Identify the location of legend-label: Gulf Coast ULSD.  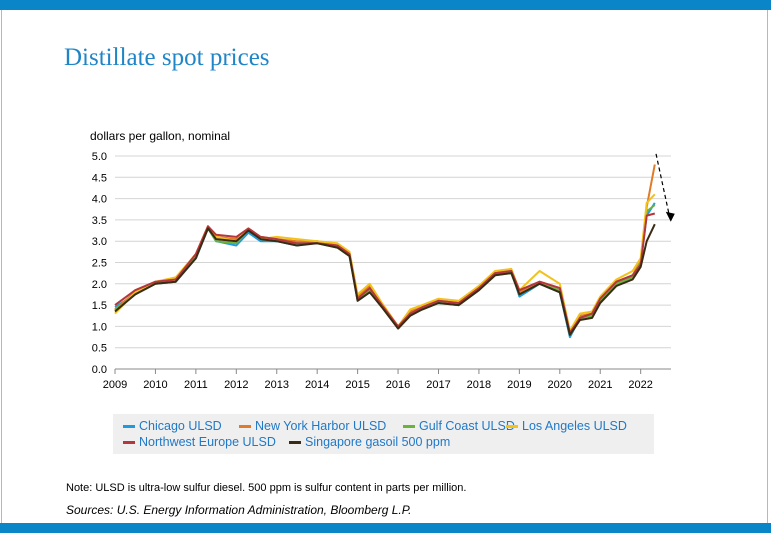
(467, 426).